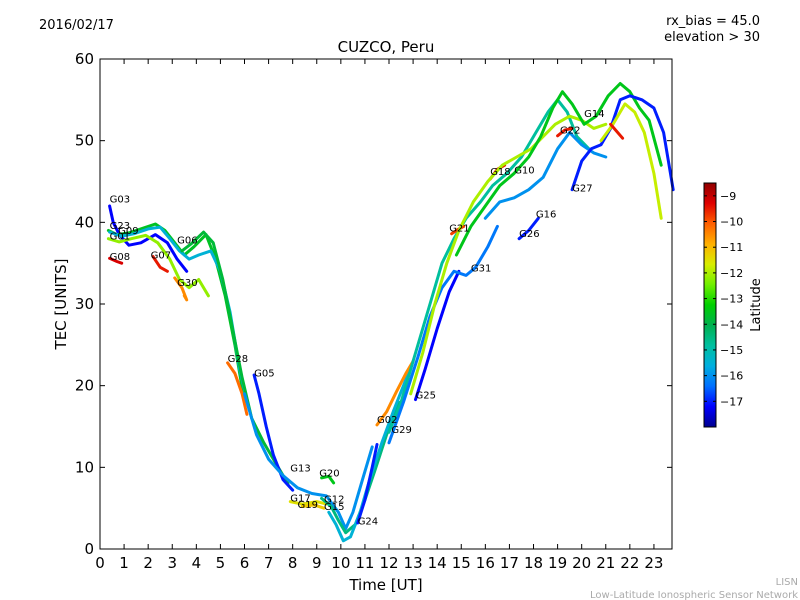 This screenshot has height=600, width=800. What do you see at coordinates (594, 114) in the screenshot?
I see `satellite-label-g14: G14` at bounding box center [594, 114].